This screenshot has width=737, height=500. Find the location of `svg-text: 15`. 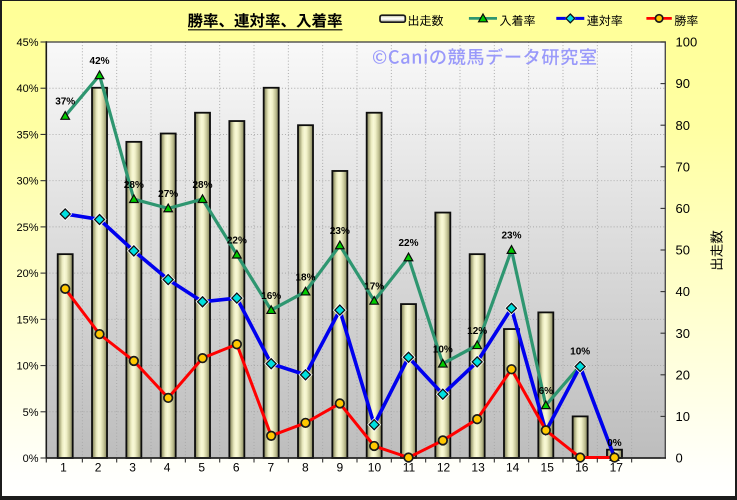

svg-text: 15 is located at coordinates (548, 467).